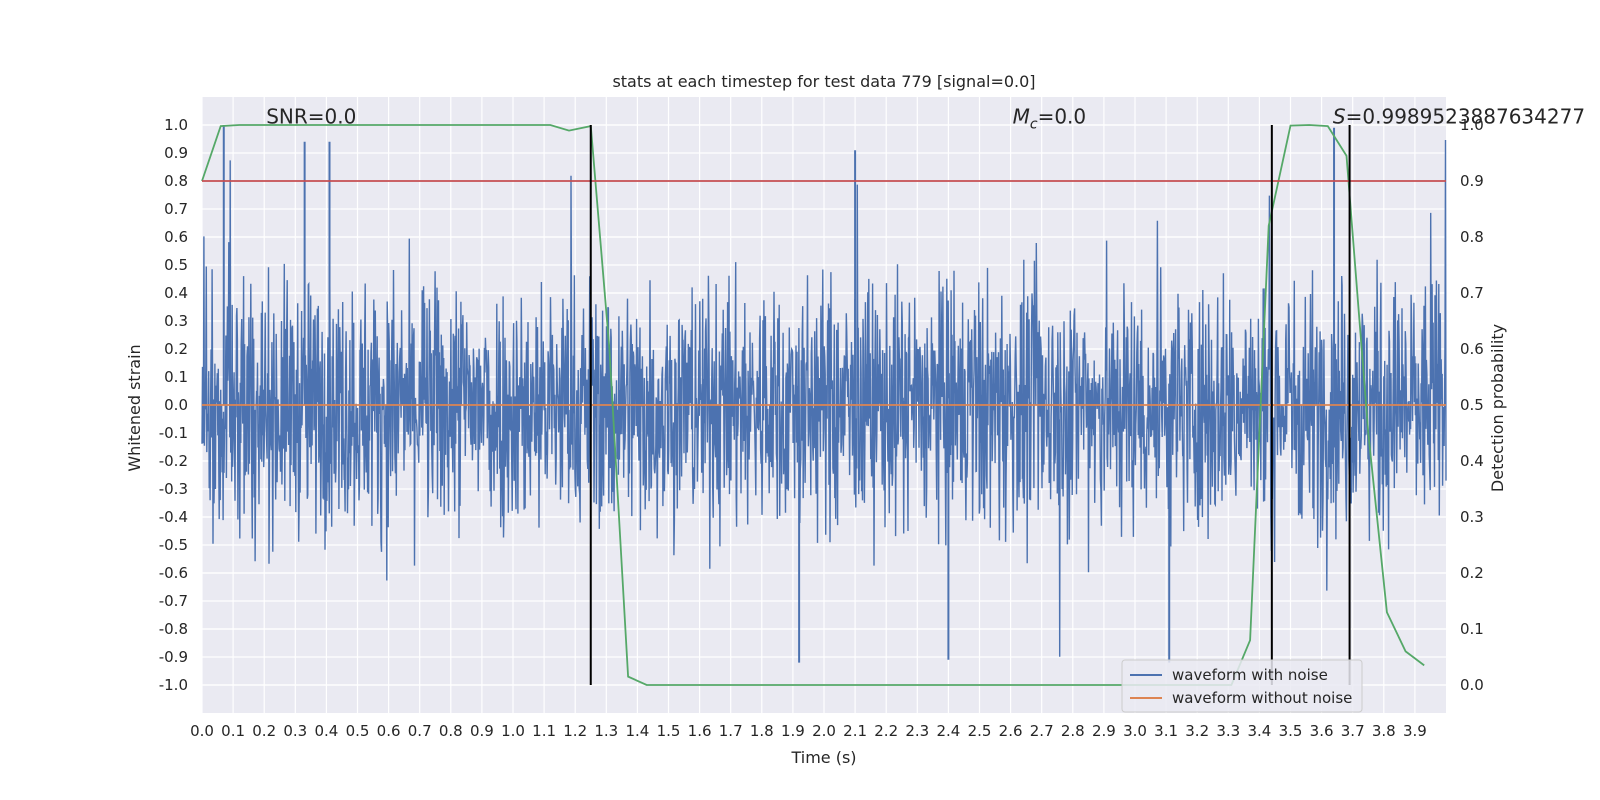  Describe the element at coordinates (1250, 675) in the screenshot. I see `legend-label: waveform with noise` at that location.